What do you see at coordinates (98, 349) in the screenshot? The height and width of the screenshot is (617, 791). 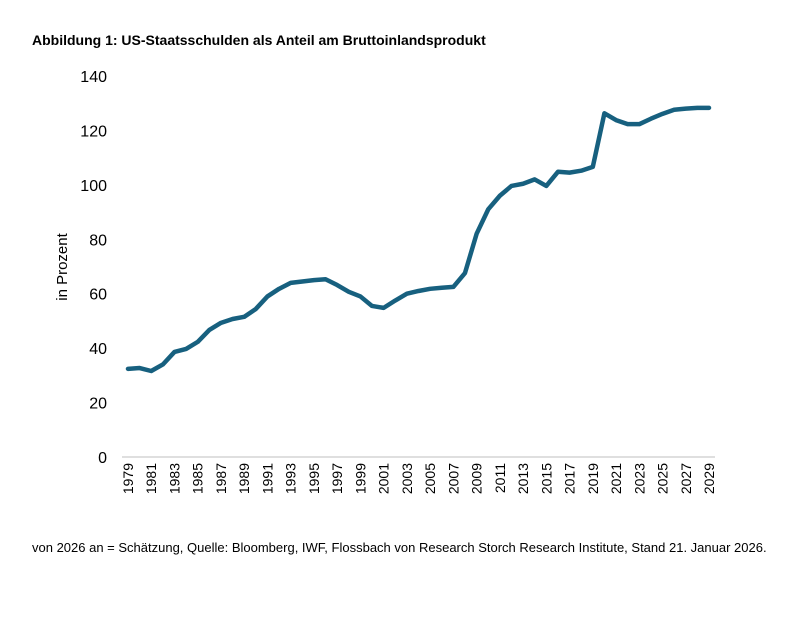 I see `y-tick-label: 40` at bounding box center [98, 349].